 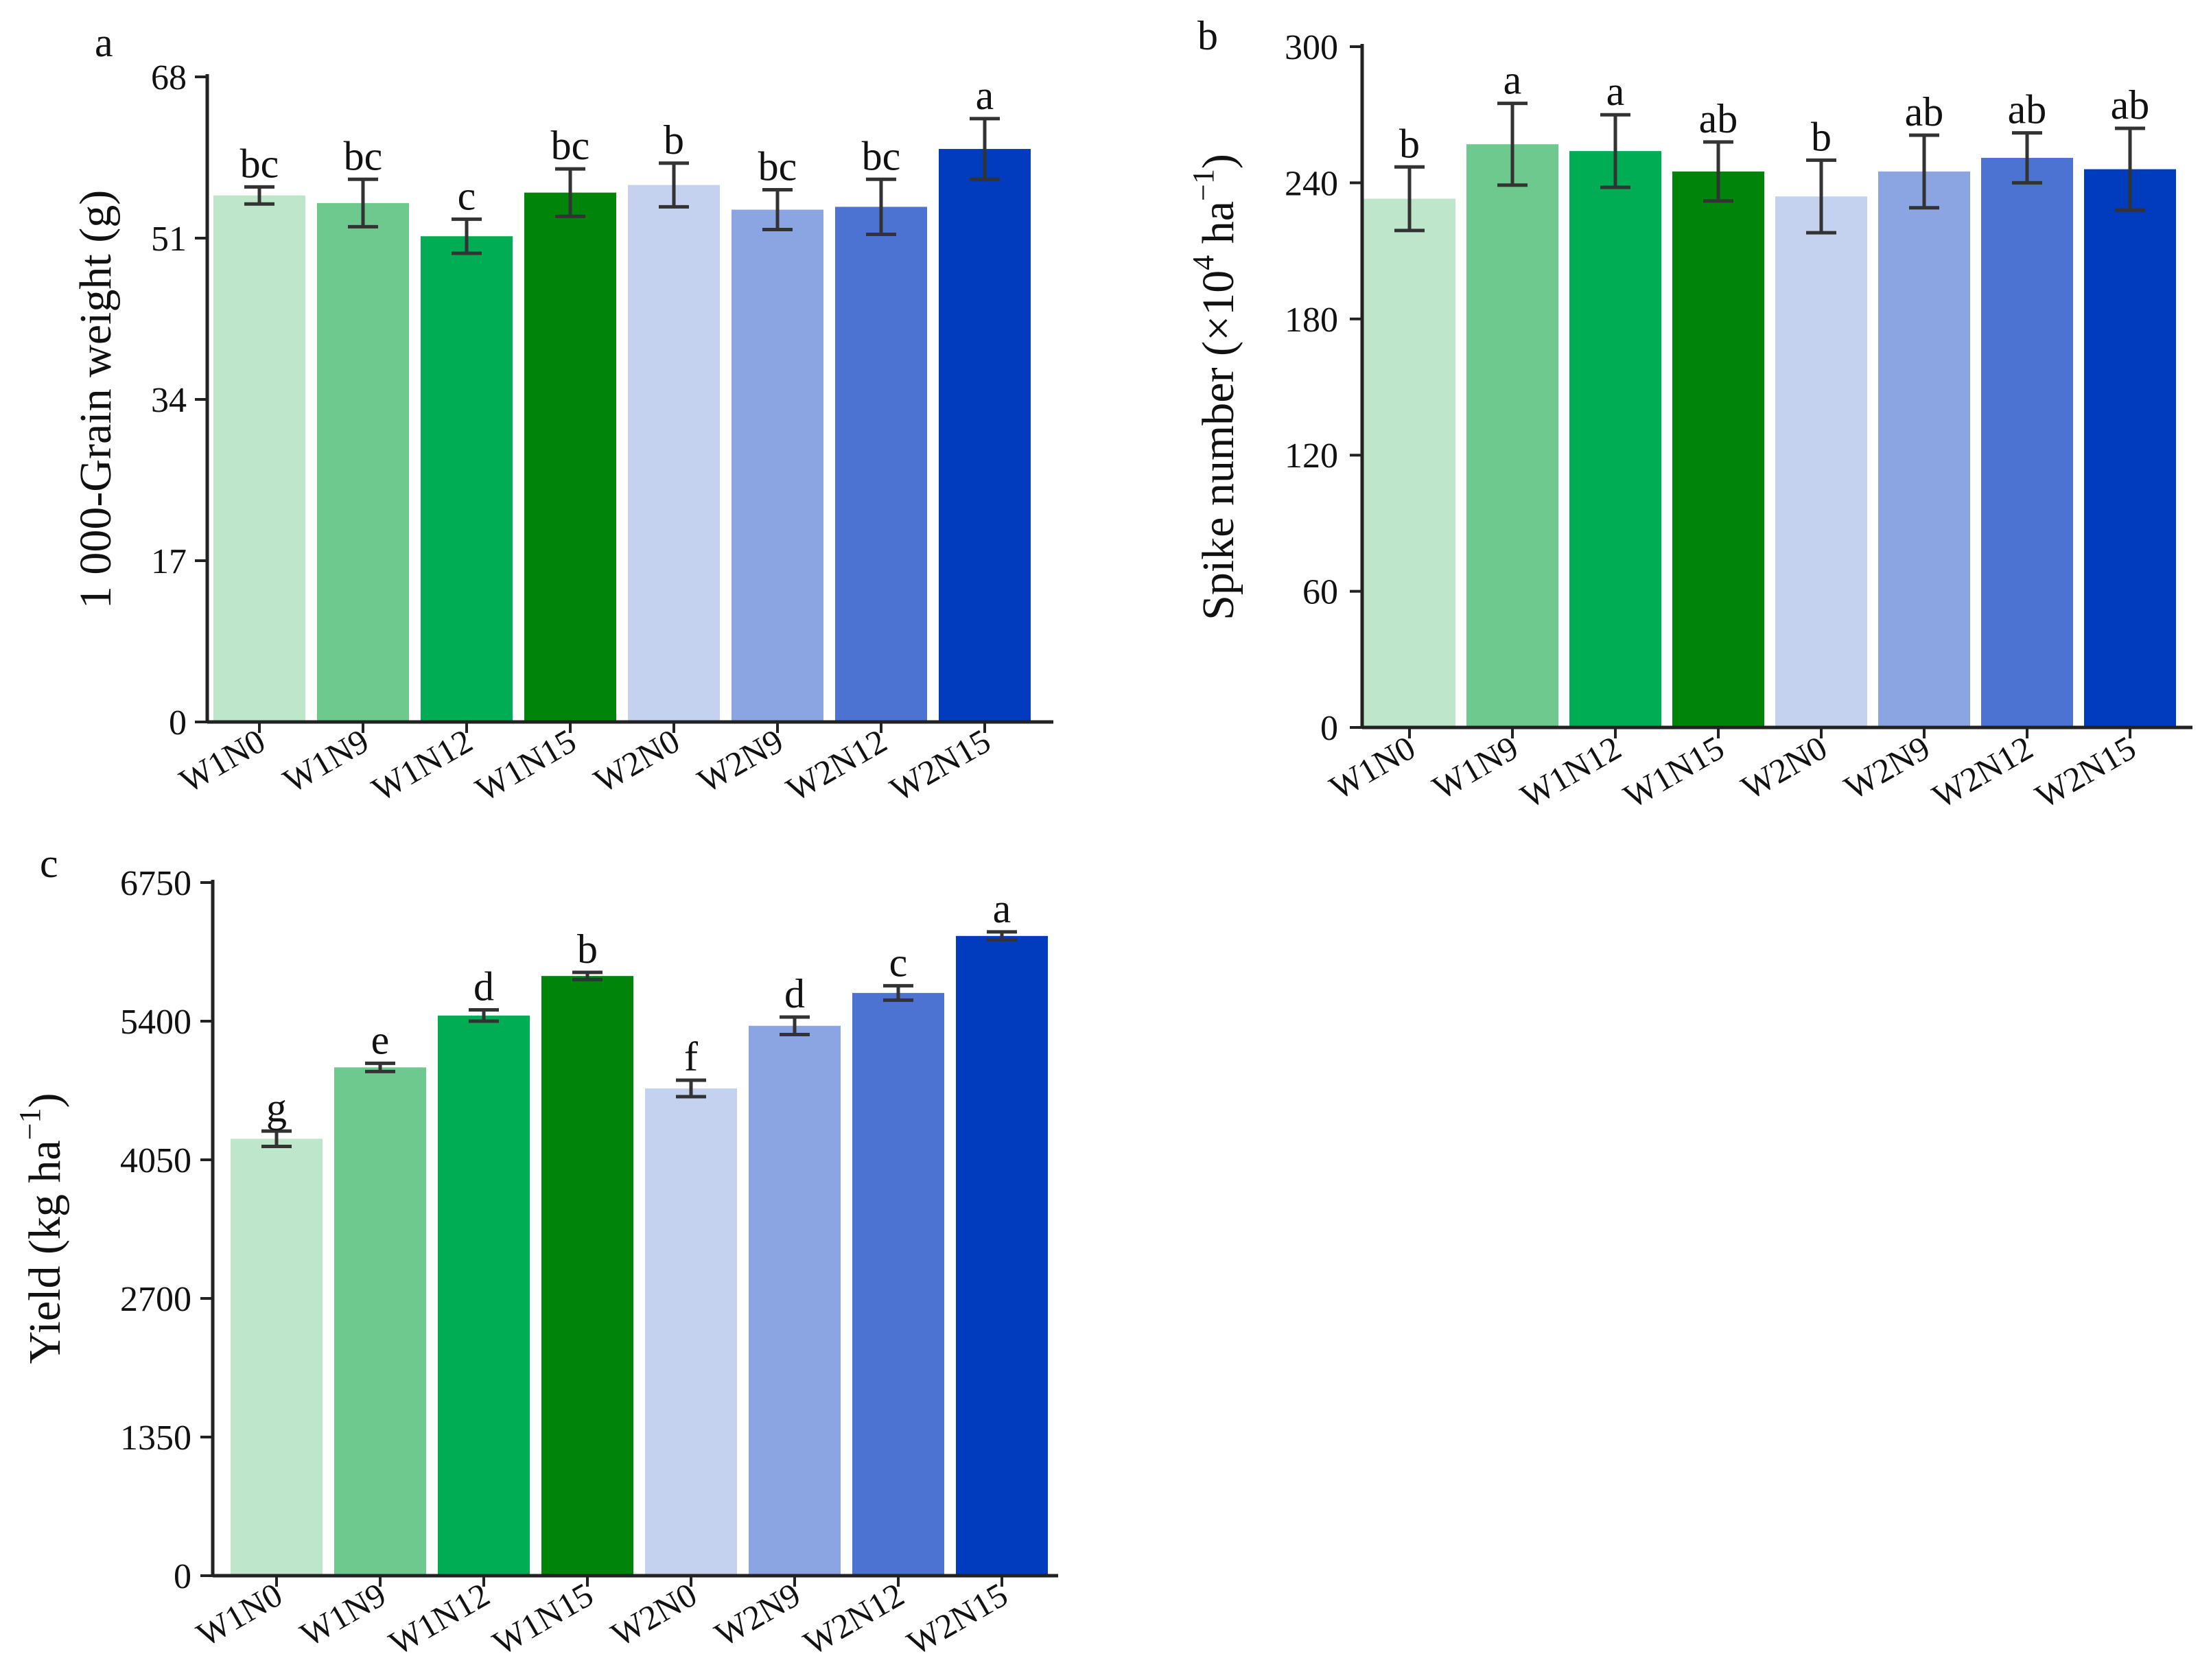 I want to click on y-tick-label: 240, so click(x=1311, y=183).